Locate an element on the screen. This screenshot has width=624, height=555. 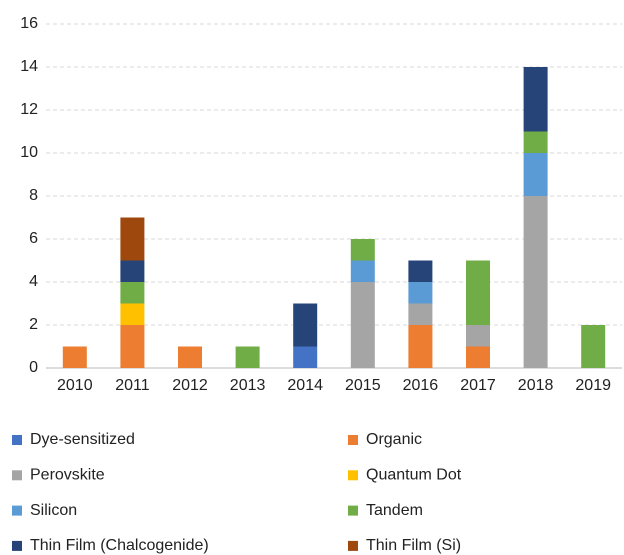
x-tick-label: 2012 is located at coordinates (190, 385).